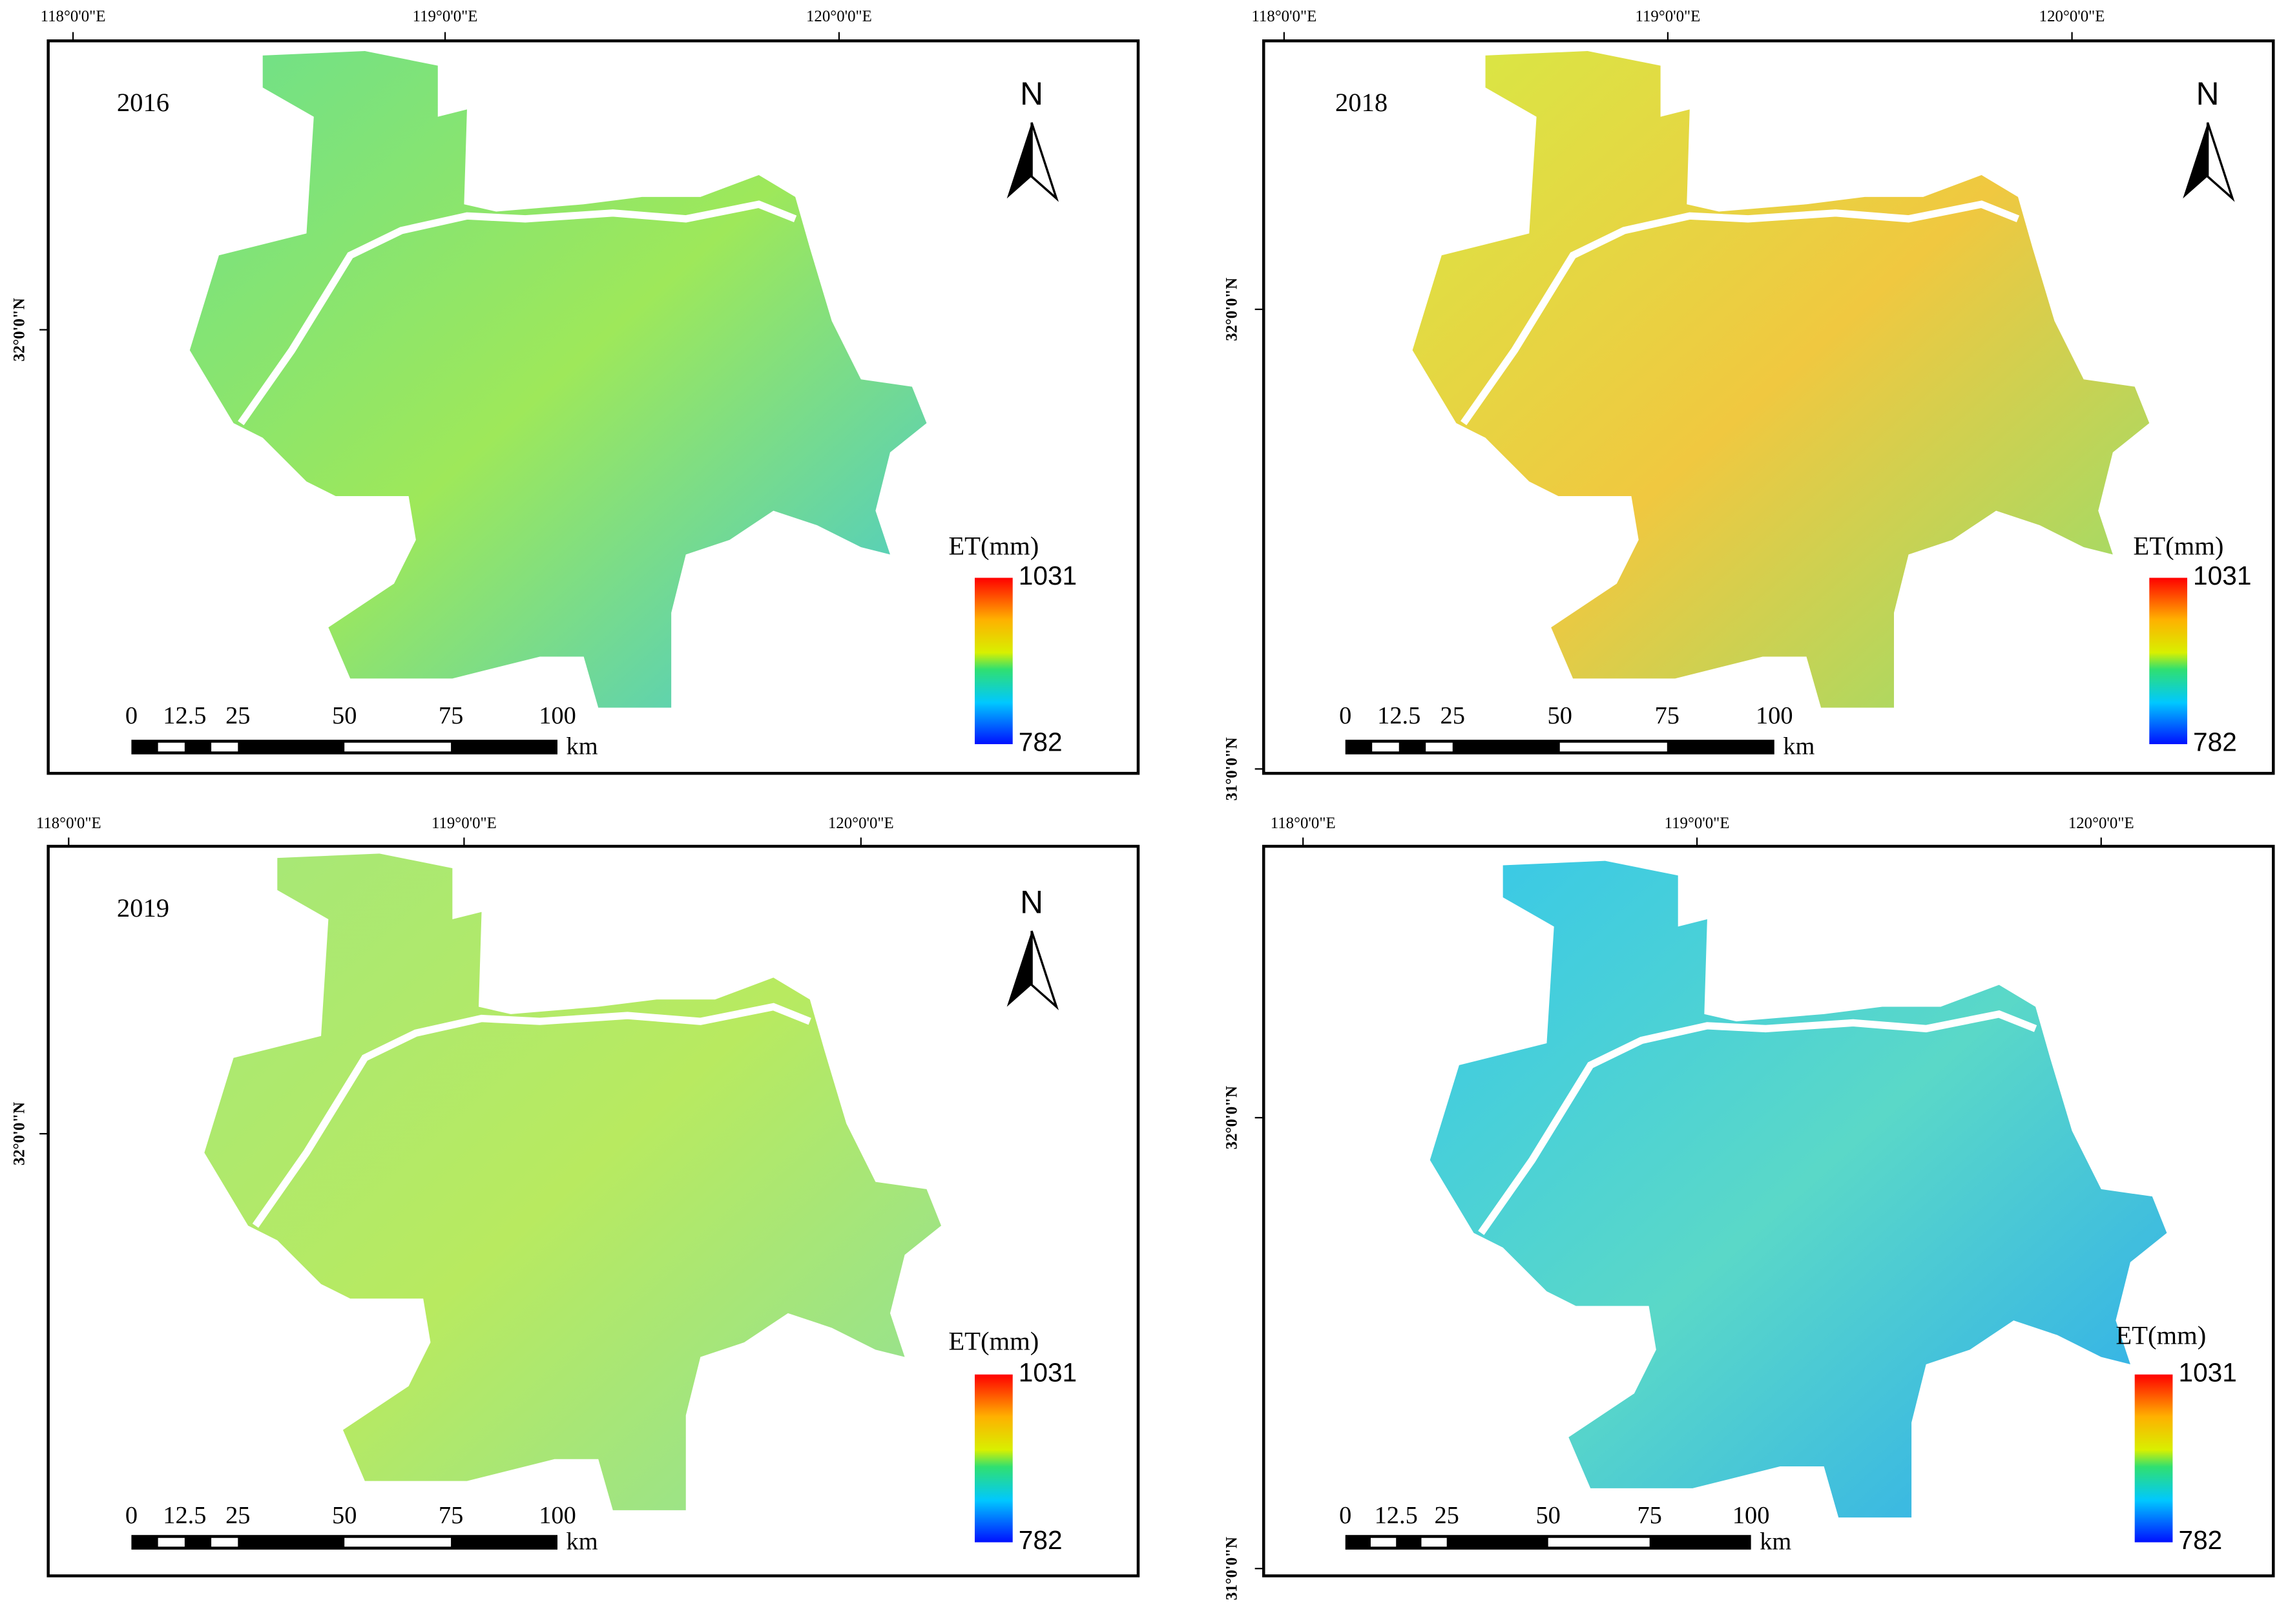 The width and height of the screenshot is (2288, 1624). What do you see at coordinates (143, 907) in the screenshot?
I see `year-label: 2019` at bounding box center [143, 907].